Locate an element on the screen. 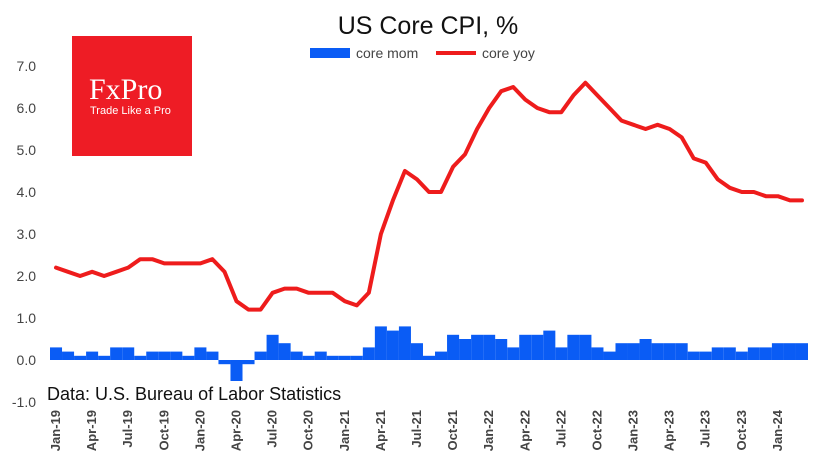 The width and height of the screenshot is (835, 470). x-tick-label: Jan-21 is located at coordinates (344, 430).